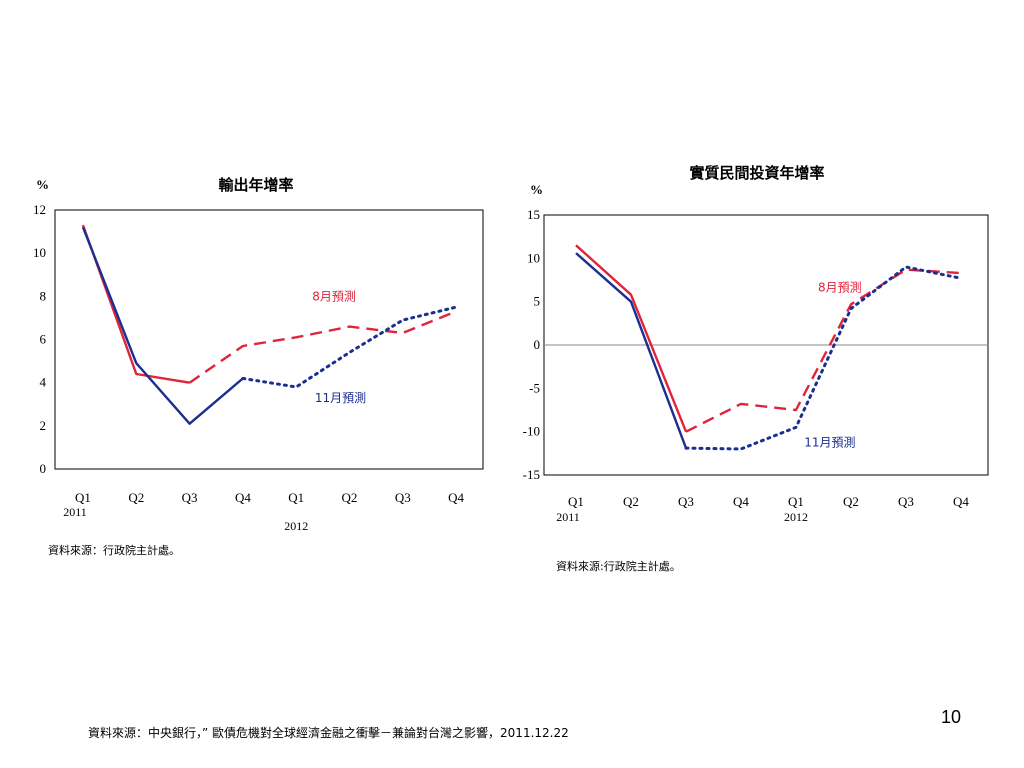 This screenshot has width=1024, height=768. I want to click on chart-source: 資料來源:行政院主計處。, so click(618, 566).